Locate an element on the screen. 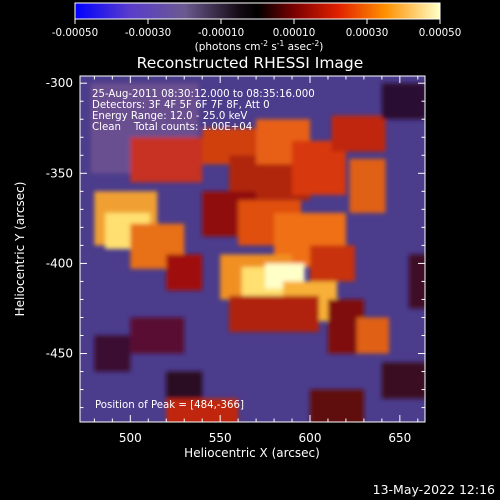 This screenshot has height=500, width=500. y-tick-label: -350 is located at coordinates (59, 173).